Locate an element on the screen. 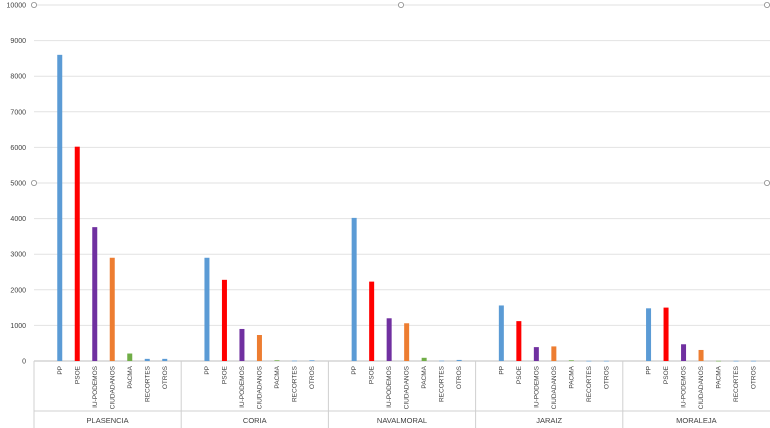 The width and height of the screenshot is (770, 428). bar-navalmoral-psoe is located at coordinates (372, 321).